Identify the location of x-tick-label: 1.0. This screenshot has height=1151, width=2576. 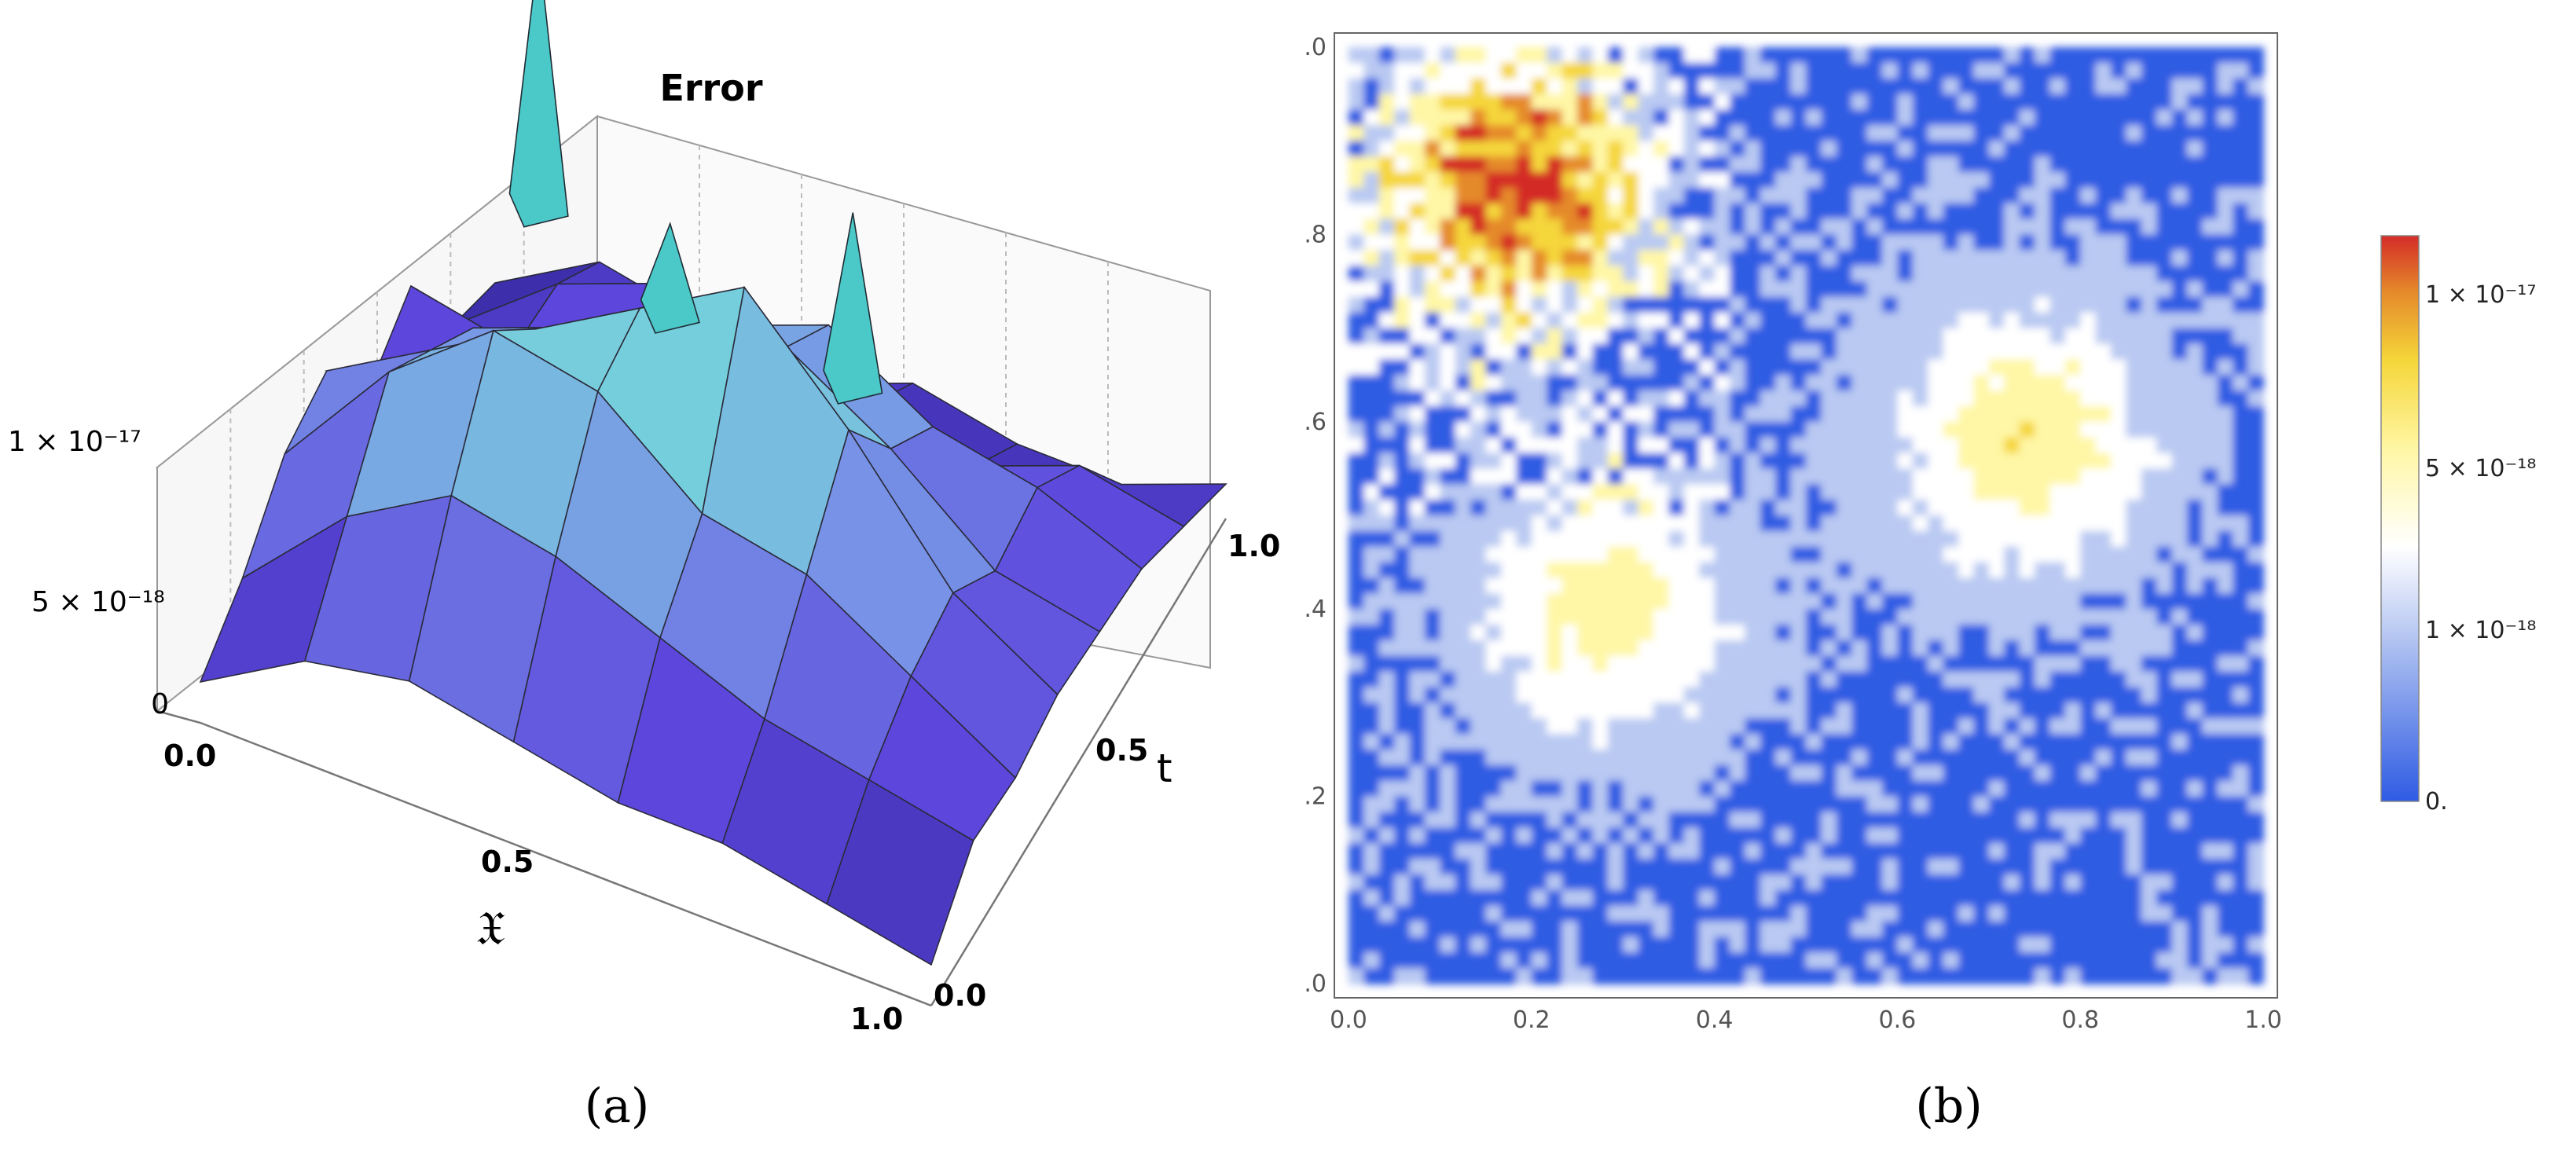
(877, 1019).